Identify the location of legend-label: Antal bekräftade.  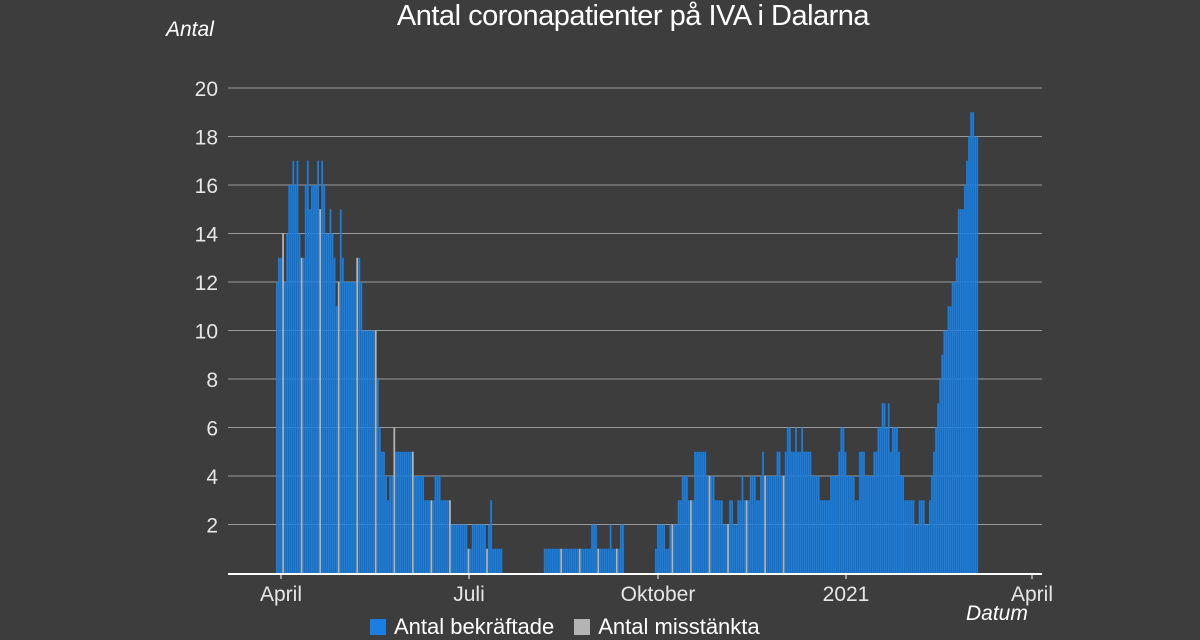
(474, 626).